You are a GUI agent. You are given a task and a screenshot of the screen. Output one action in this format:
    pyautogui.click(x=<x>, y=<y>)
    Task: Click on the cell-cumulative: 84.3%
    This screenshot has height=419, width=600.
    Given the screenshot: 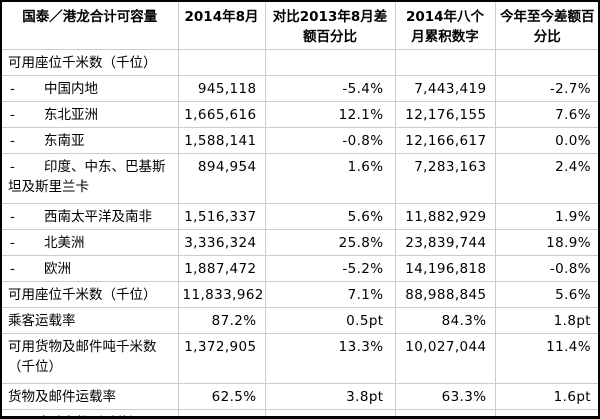 What is the action you would take?
    pyautogui.click(x=445, y=320)
    